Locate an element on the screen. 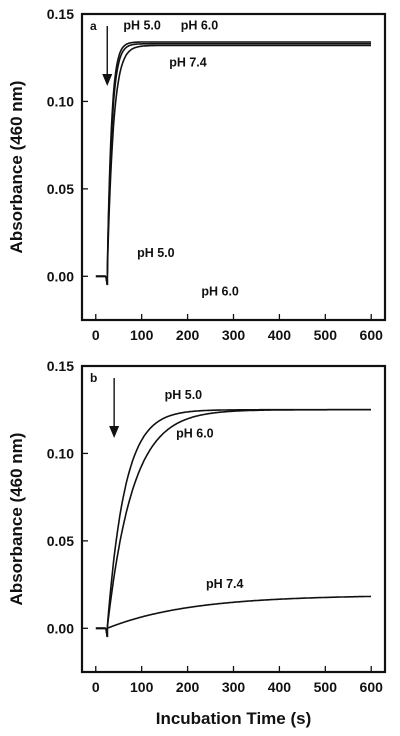 The image size is (400, 736). panel-letter: b is located at coordinates (93, 378).